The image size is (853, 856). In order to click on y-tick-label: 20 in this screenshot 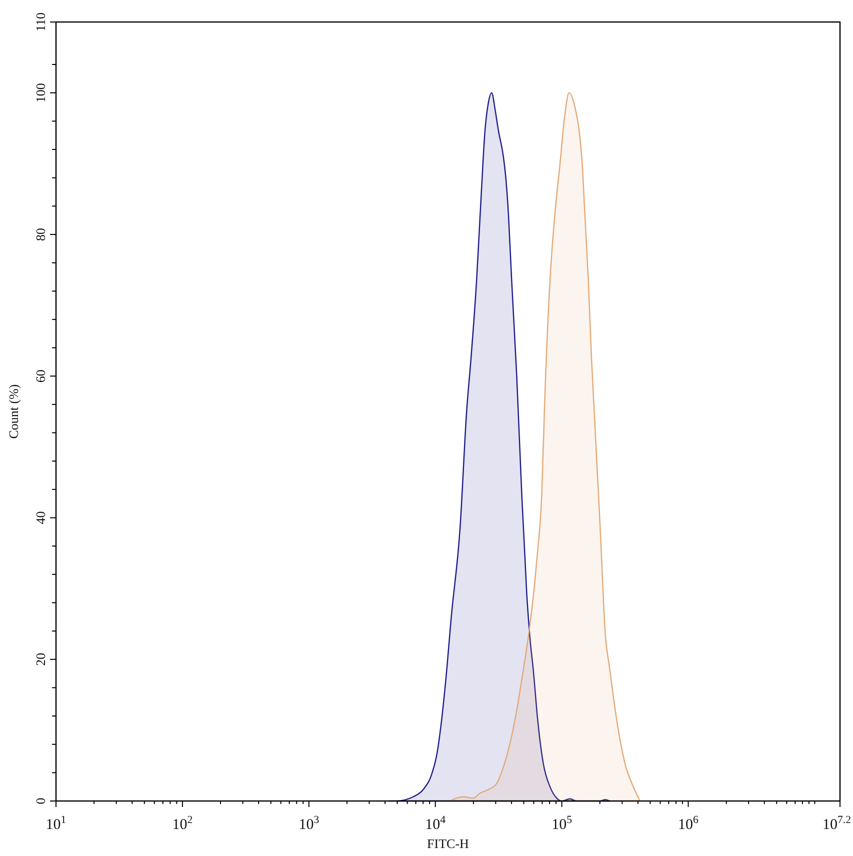, I will do `click(40, 659)`.